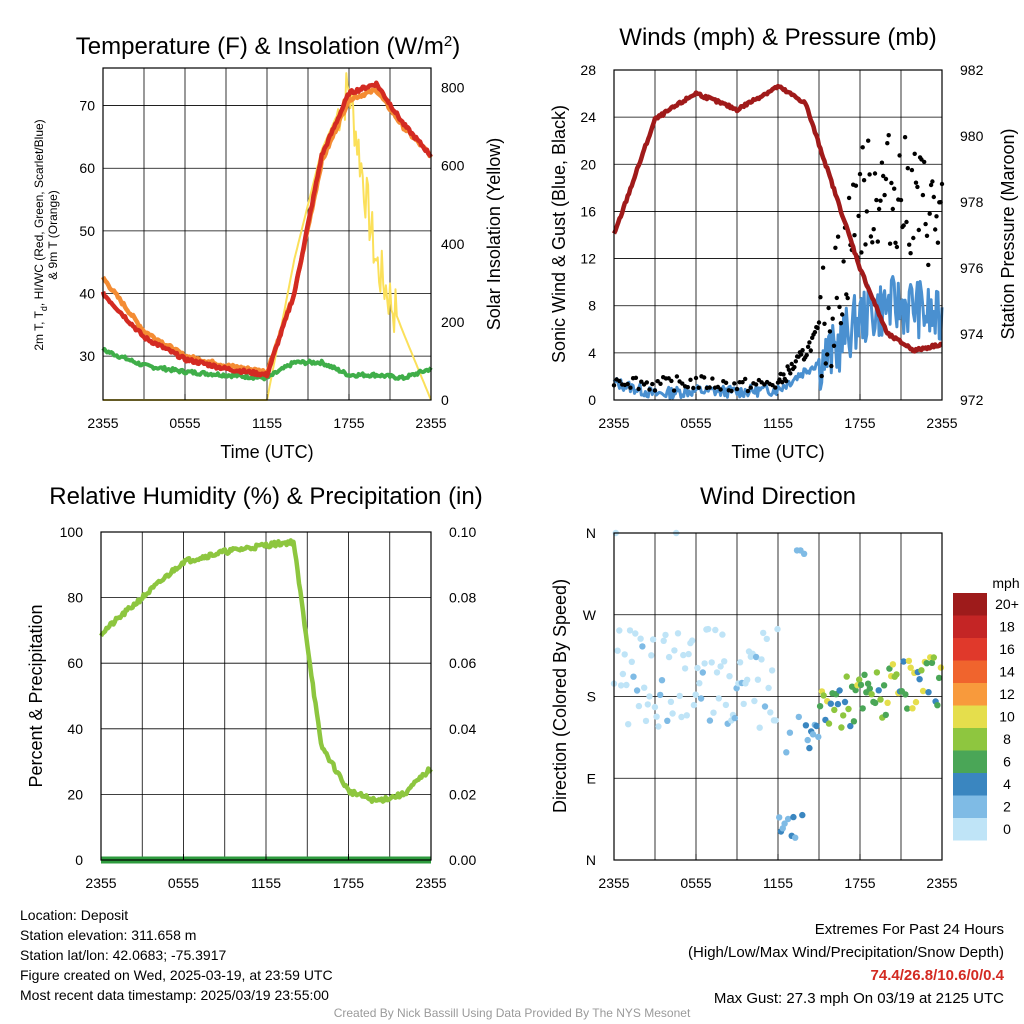  What do you see at coordinates (1005, 583) in the screenshot?
I see `legend-unit: mph` at bounding box center [1005, 583].